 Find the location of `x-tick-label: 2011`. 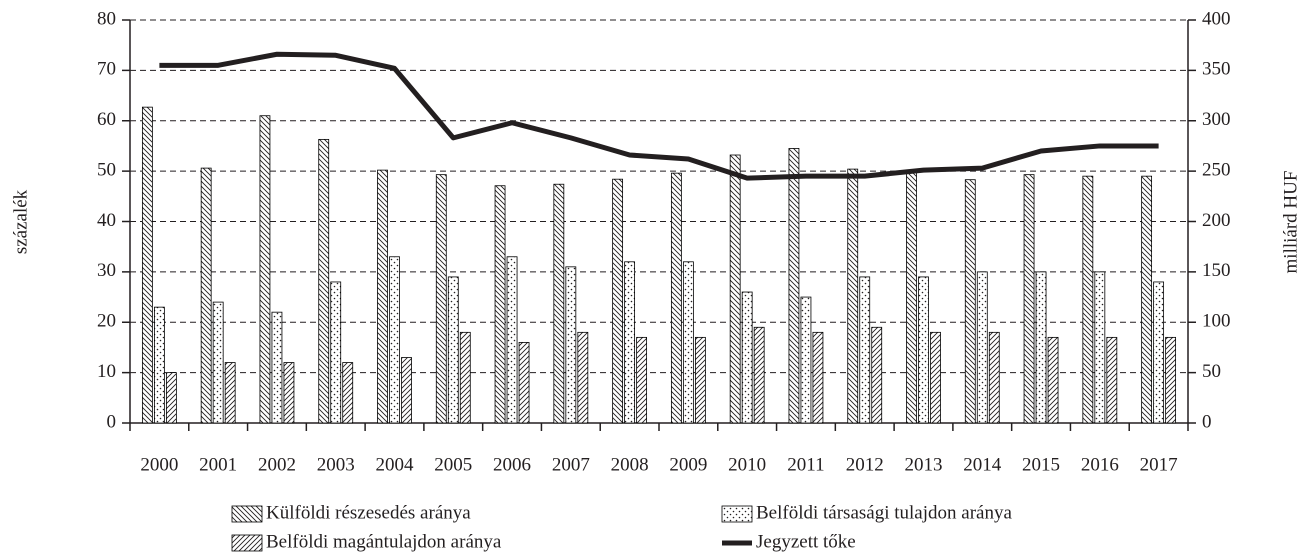

x-tick-label: 2011 is located at coordinates (805, 464).